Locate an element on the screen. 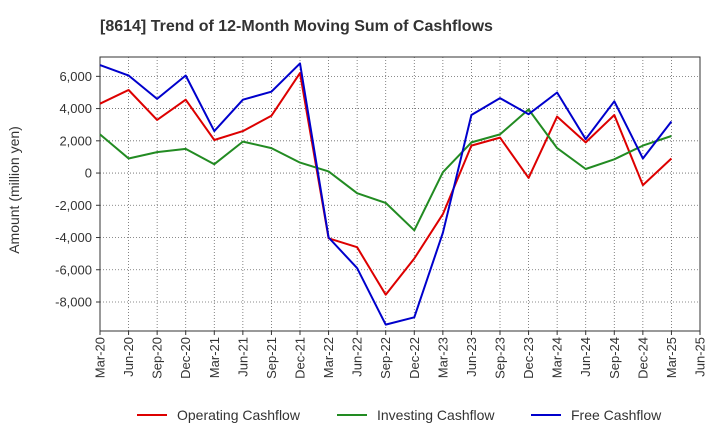 The height and width of the screenshot is (440, 720). legend-item-free-cashflow: Free Cashflow is located at coordinates (596, 415).